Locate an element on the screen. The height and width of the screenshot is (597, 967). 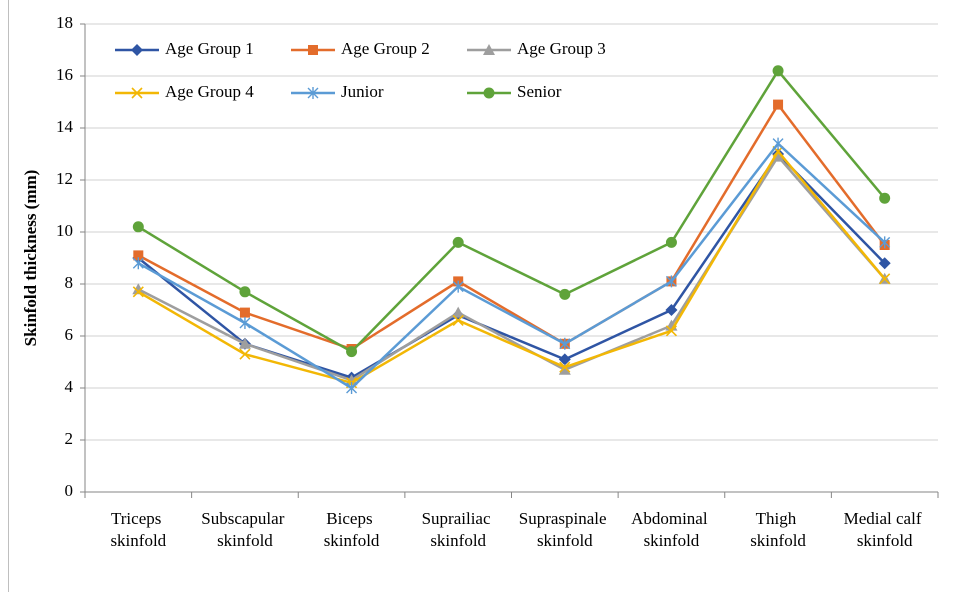
x-tick-label: Biceps skinfold is located at coordinates (352, 529).